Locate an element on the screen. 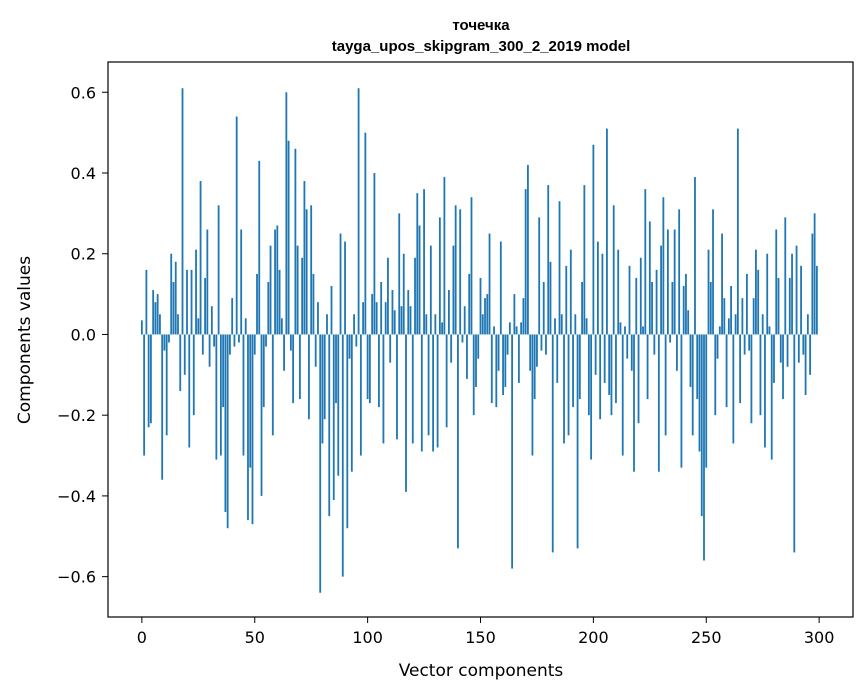 The width and height of the screenshot is (867, 696). y-tick-label: −0.4 is located at coordinates (76, 496).